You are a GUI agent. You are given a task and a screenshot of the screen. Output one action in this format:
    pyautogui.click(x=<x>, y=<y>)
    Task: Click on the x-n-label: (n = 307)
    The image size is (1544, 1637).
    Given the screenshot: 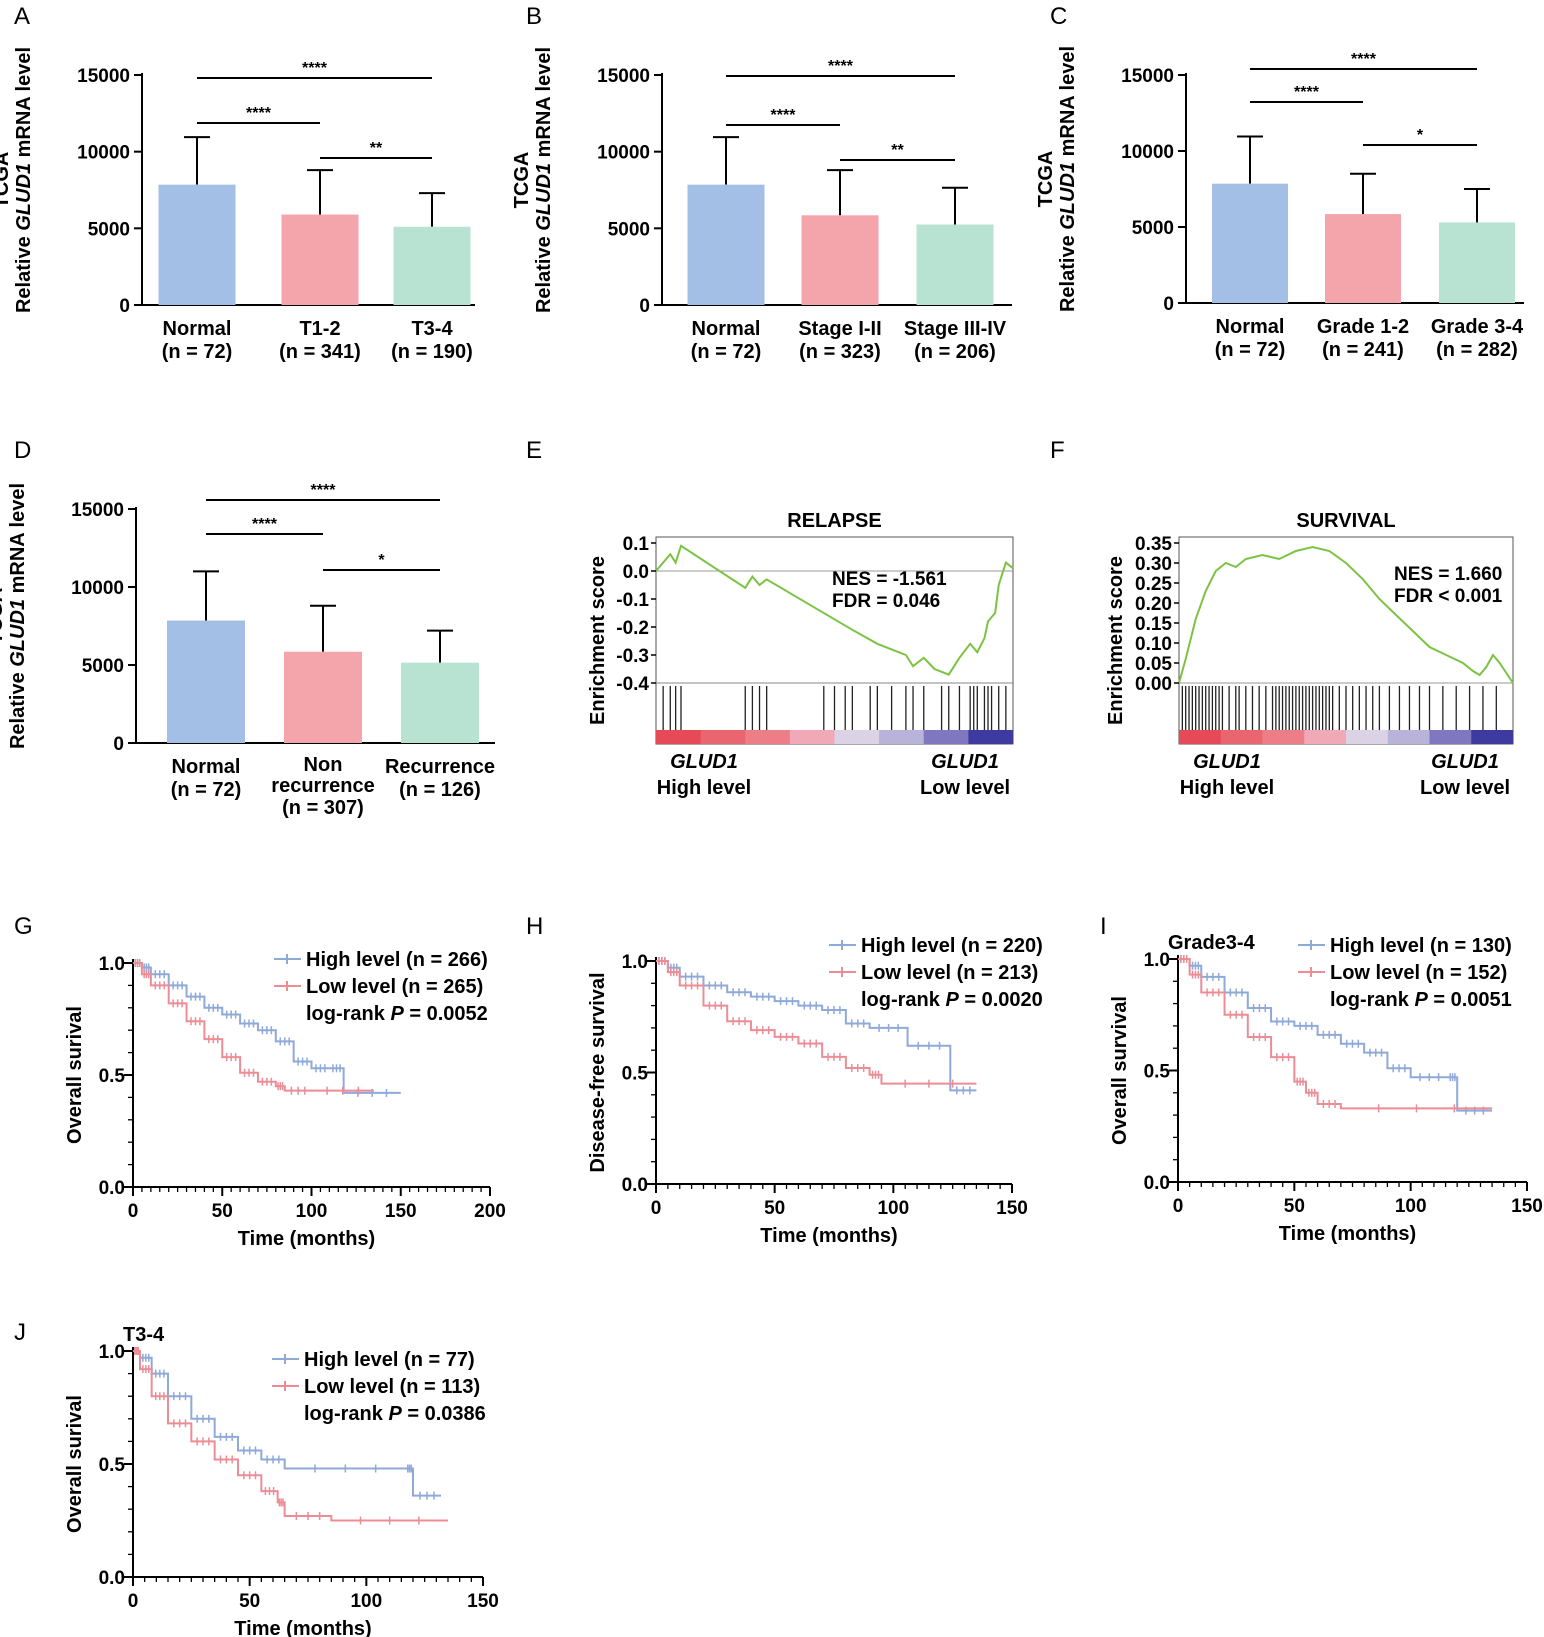 What is the action you would take?
    pyautogui.click(x=323, y=808)
    